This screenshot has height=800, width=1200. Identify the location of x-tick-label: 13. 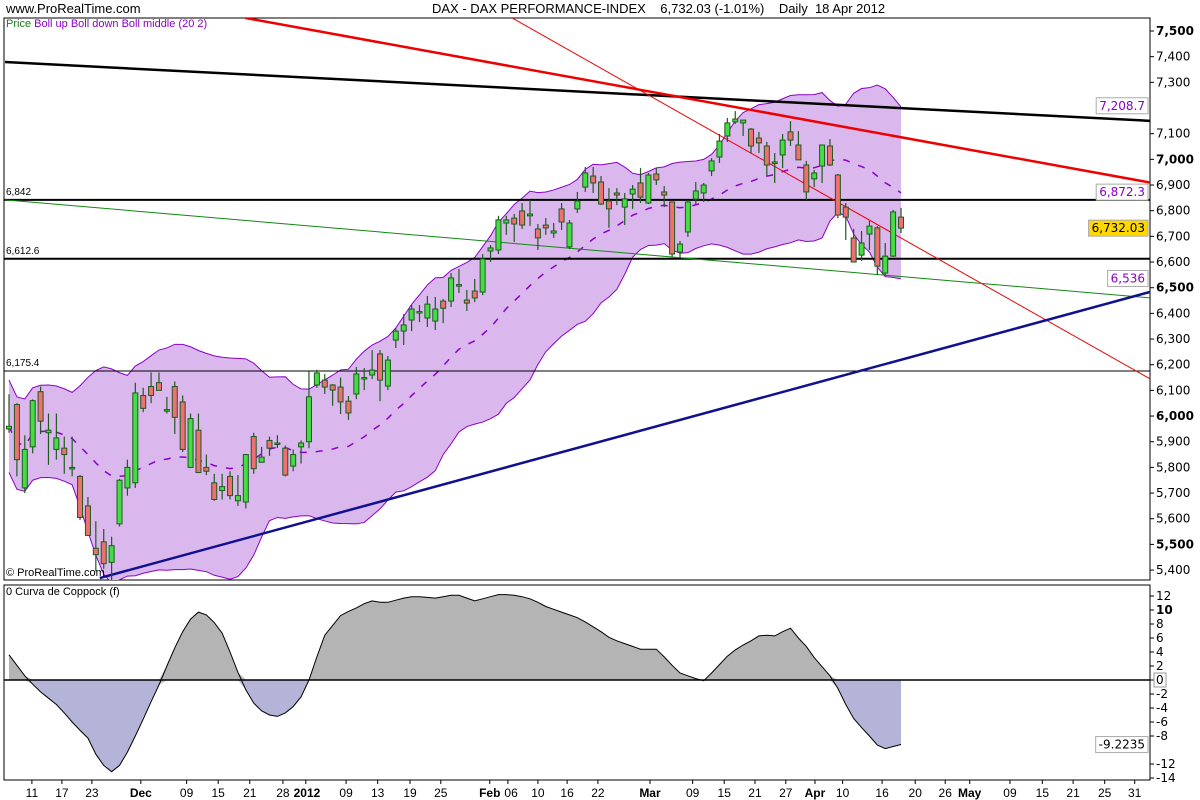
(378, 793).